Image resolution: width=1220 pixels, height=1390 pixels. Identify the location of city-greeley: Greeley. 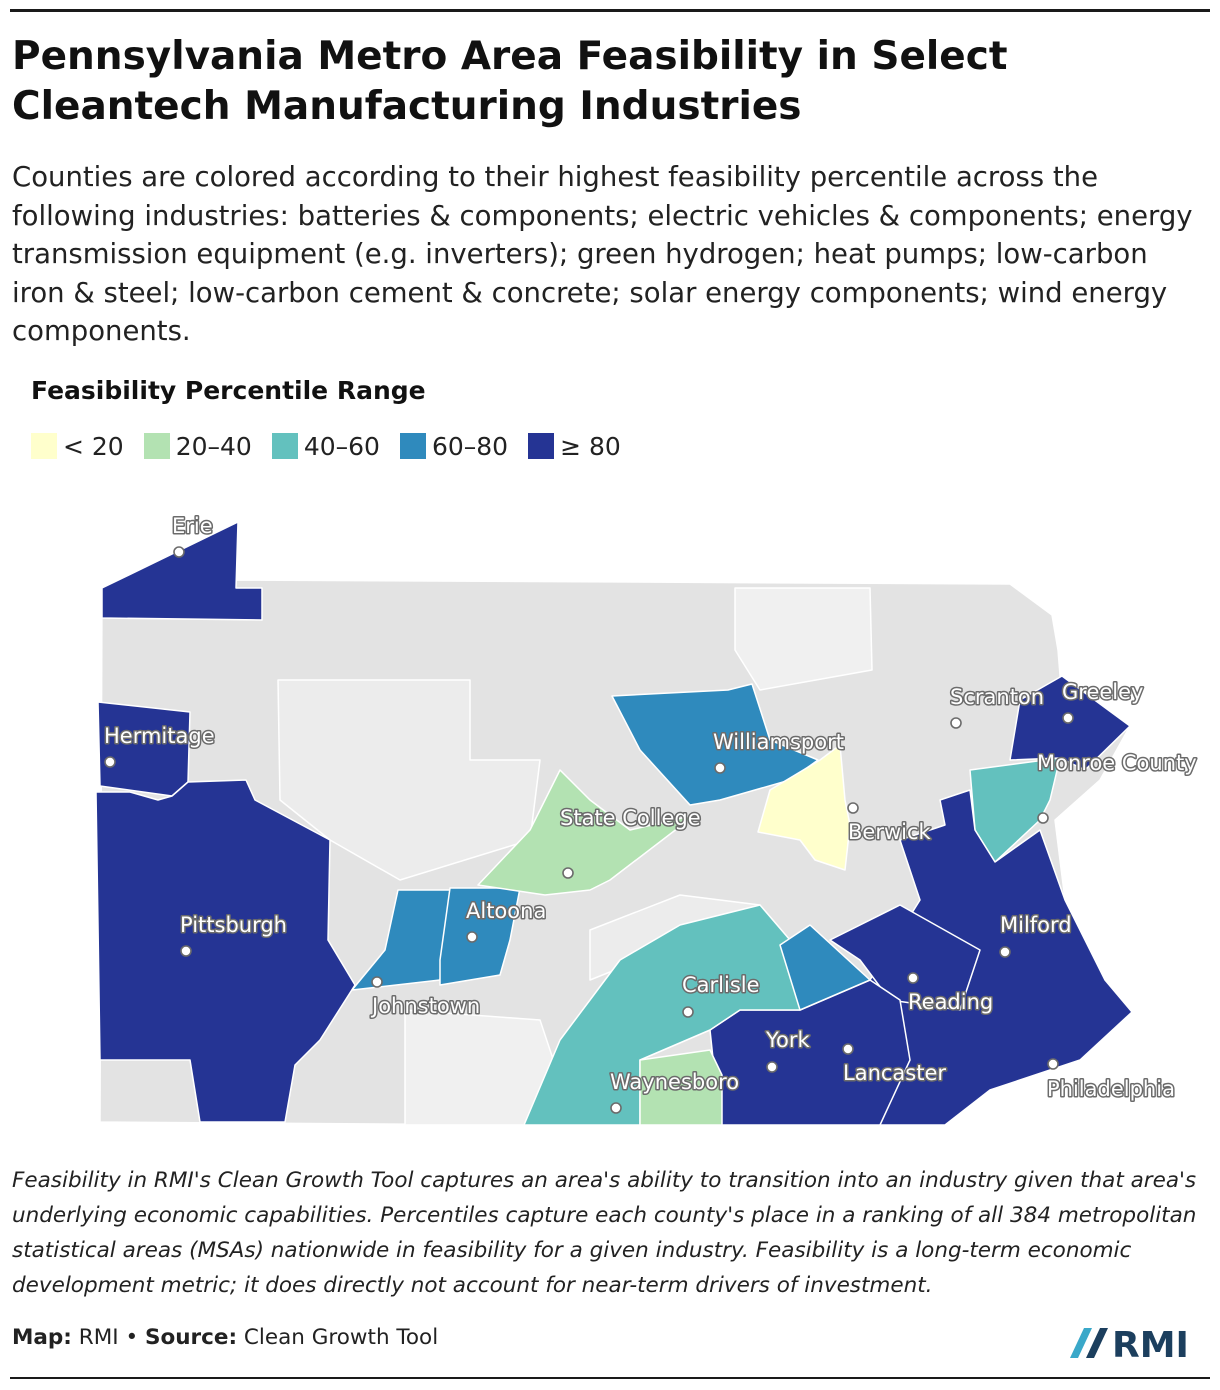
(1103, 701).